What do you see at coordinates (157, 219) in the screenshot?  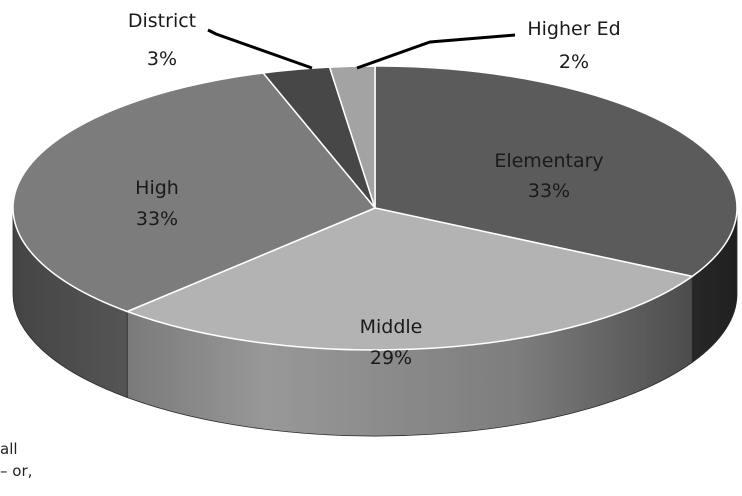 I see `pct-high: 33%` at bounding box center [157, 219].